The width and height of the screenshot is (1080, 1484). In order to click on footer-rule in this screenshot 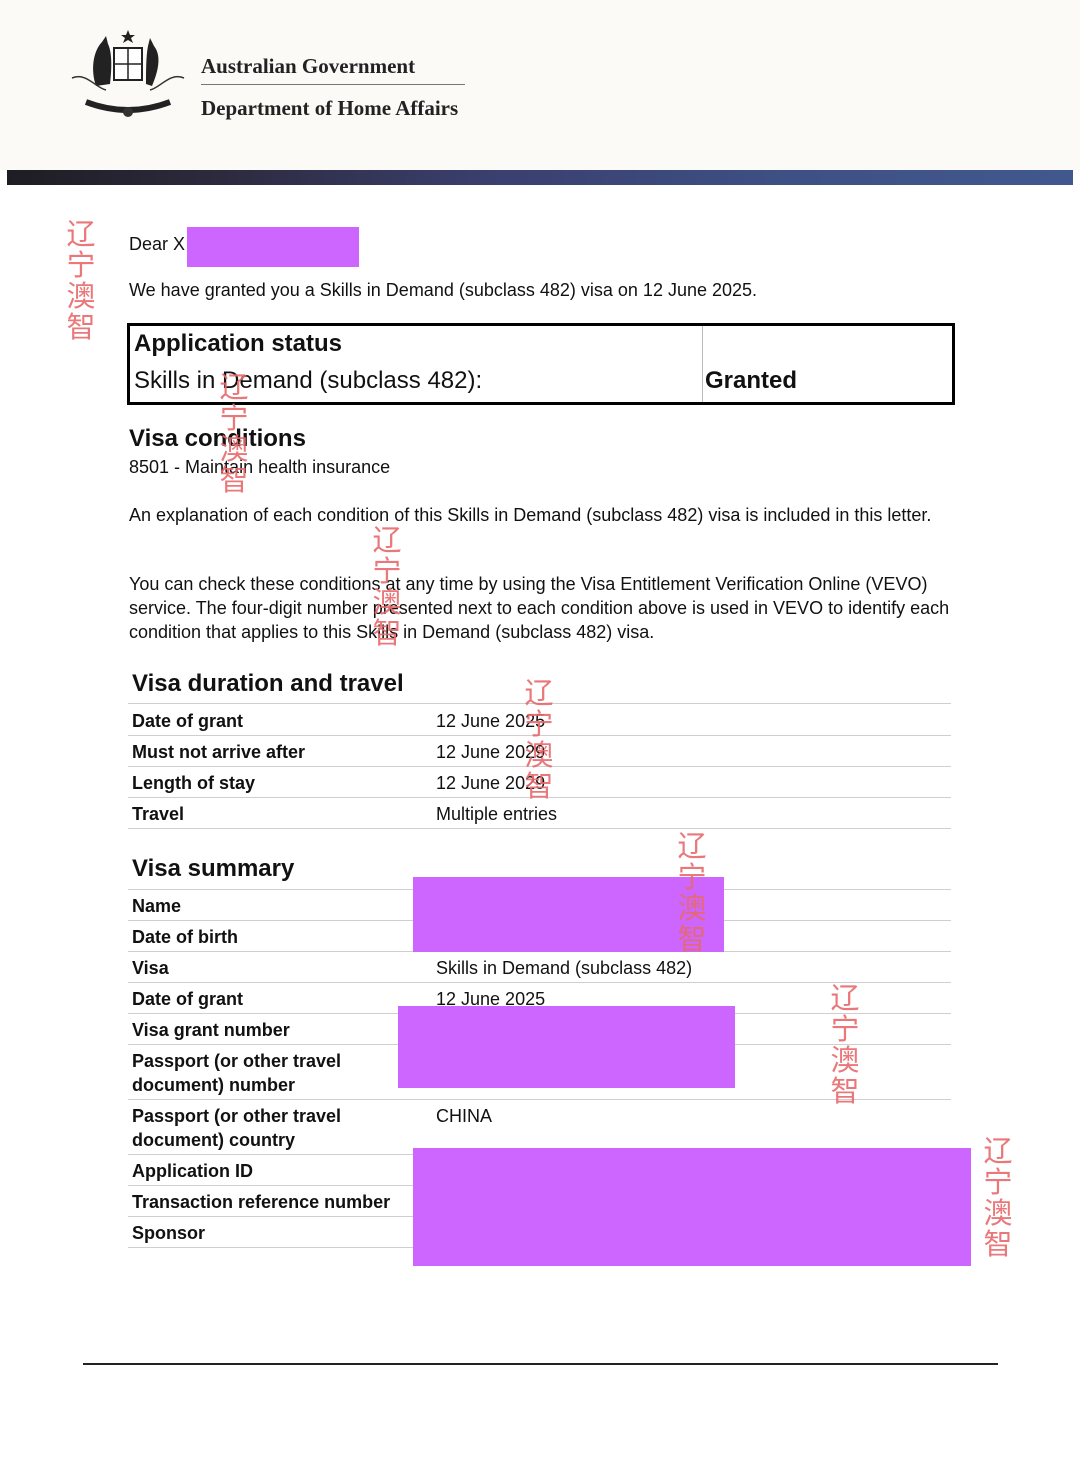, I will do `click(540, 1364)`.